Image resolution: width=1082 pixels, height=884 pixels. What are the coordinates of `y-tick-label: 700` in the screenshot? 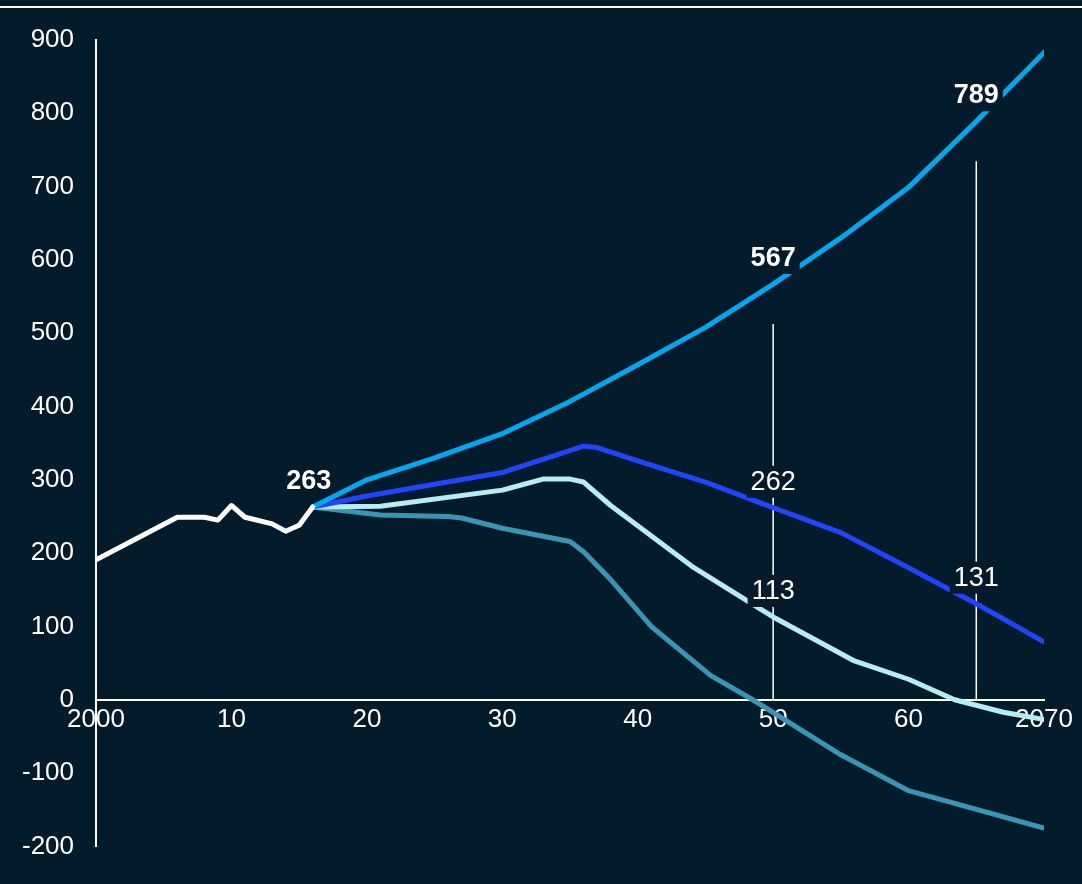 It's located at (52, 184).